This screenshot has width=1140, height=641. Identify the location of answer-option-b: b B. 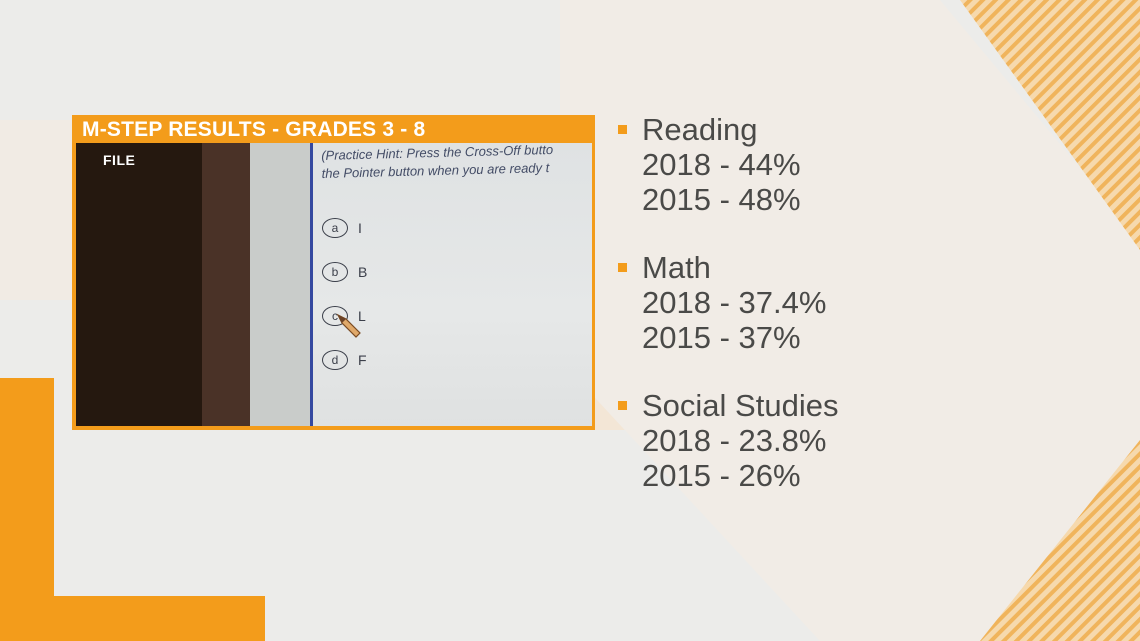
(344, 272).